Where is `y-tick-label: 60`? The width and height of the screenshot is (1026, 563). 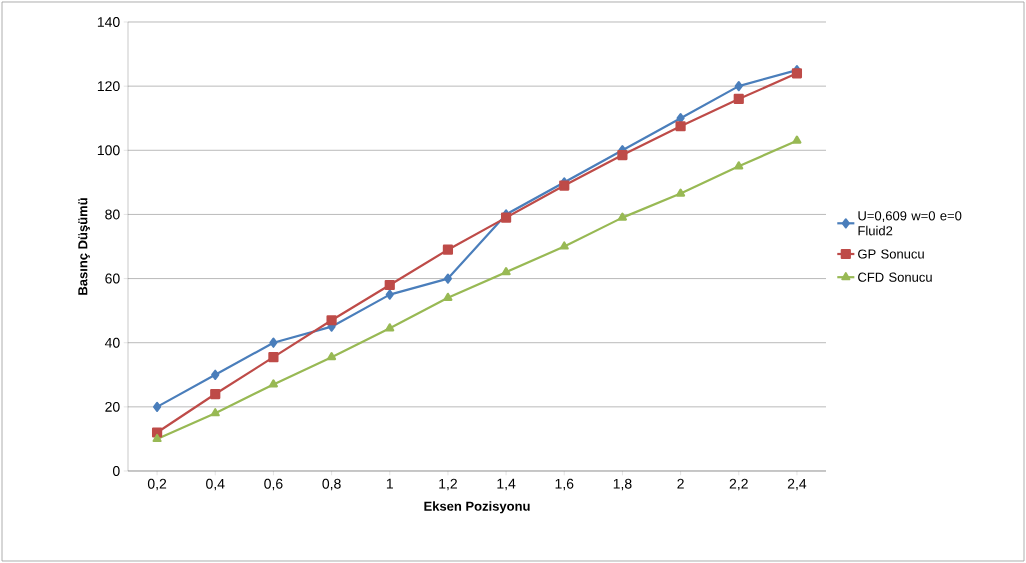 y-tick-label: 60 is located at coordinates (112, 278).